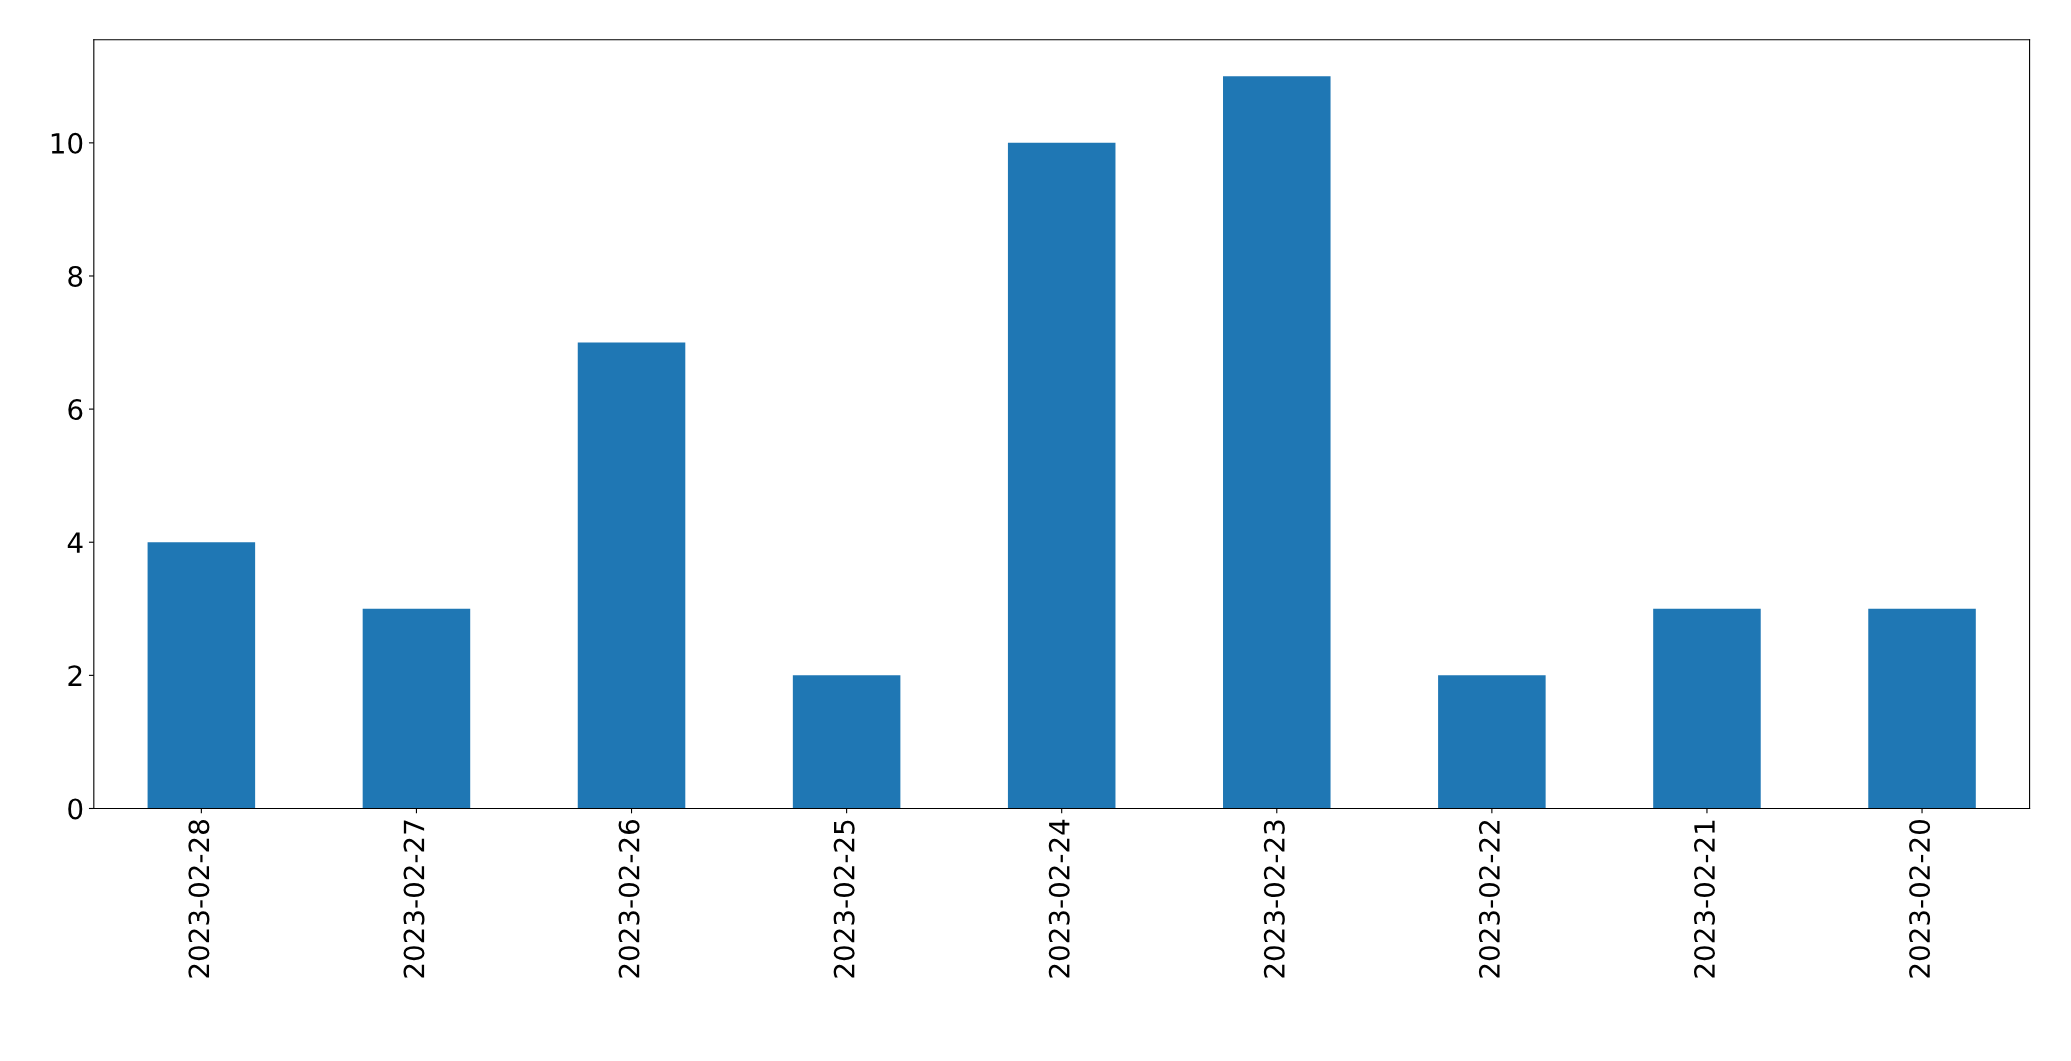 This screenshot has height=1061, width=2071. What do you see at coordinates (75, 675) in the screenshot?
I see `y-tick-label: 2` at bounding box center [75, 675].